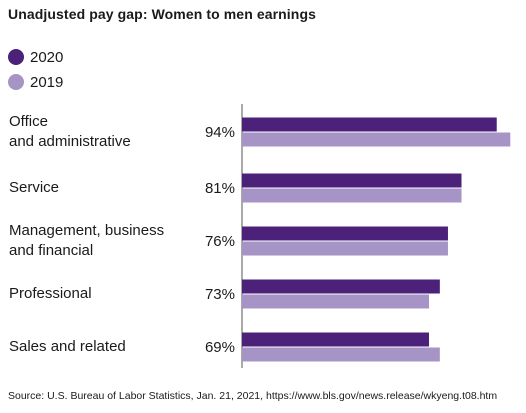  I want to click on value-label: 76%, so click(220, 241).